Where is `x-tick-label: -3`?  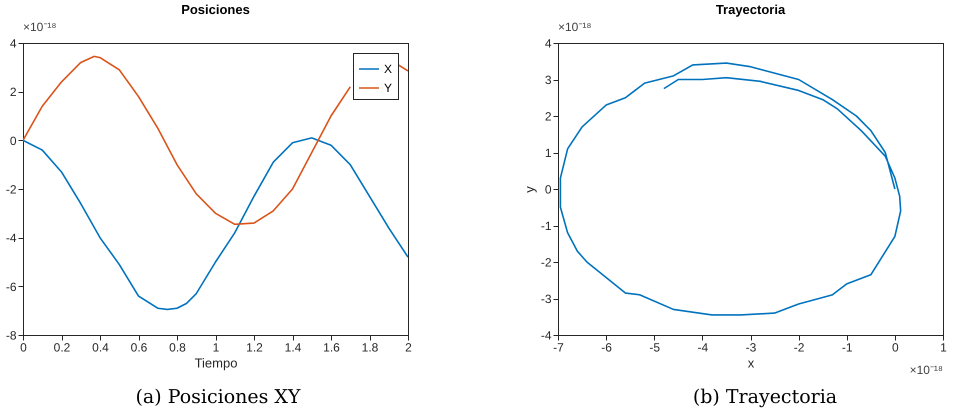
x-tick-label: -3 is located at coordinates (751, 347).